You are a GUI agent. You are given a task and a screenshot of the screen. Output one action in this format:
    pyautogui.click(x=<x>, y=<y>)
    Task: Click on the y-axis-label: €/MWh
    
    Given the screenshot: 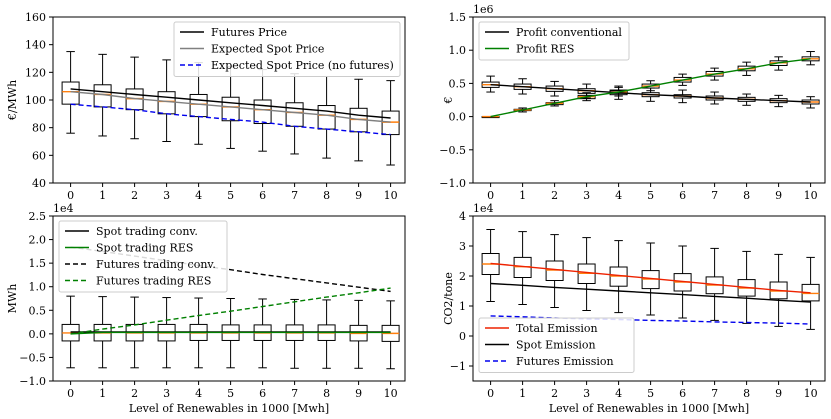 What is the action you would take?
    pyautogui.click(x=12, y=100)
    